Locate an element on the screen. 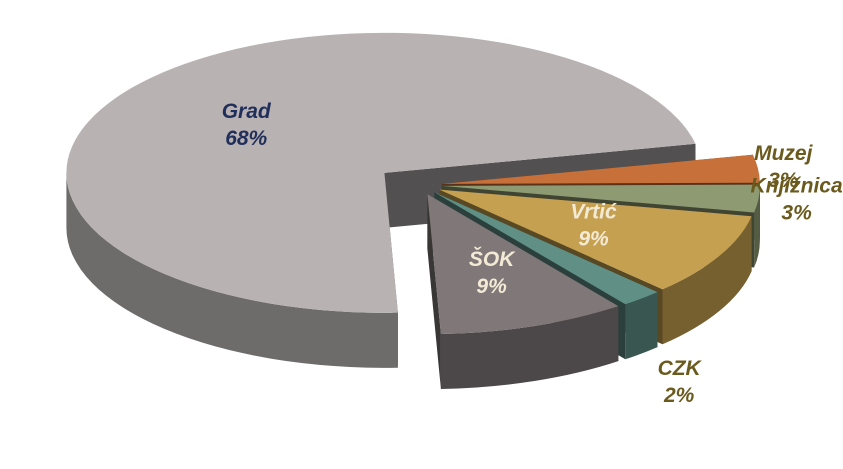 The width and height of the screenshot is (843, 469). slice-value-label: 68% is located at coordinates (246, 138).